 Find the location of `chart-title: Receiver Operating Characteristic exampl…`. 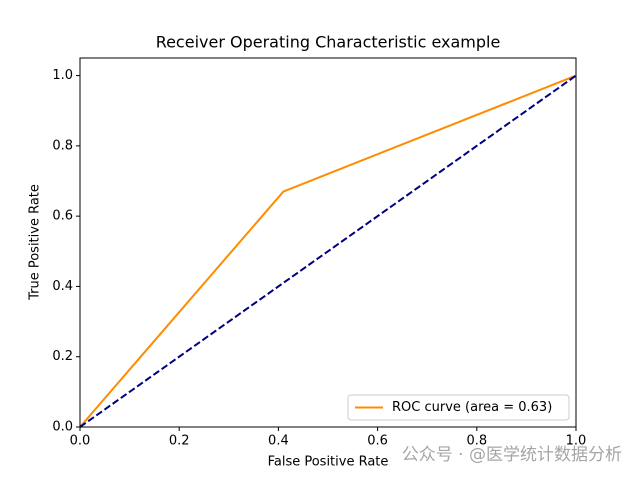

chart-title: Receiver Operating Characteristic exampl… is located at coordinates (328, 42).